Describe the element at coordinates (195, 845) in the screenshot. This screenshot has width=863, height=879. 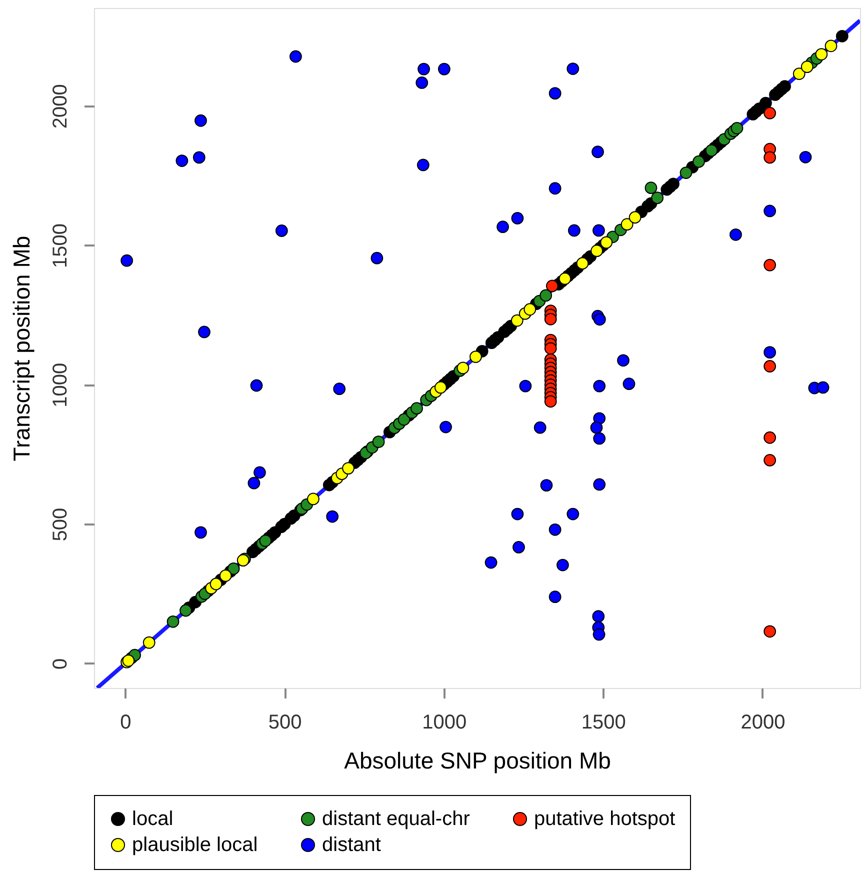
I see `legend-label: plausible local` at that location.